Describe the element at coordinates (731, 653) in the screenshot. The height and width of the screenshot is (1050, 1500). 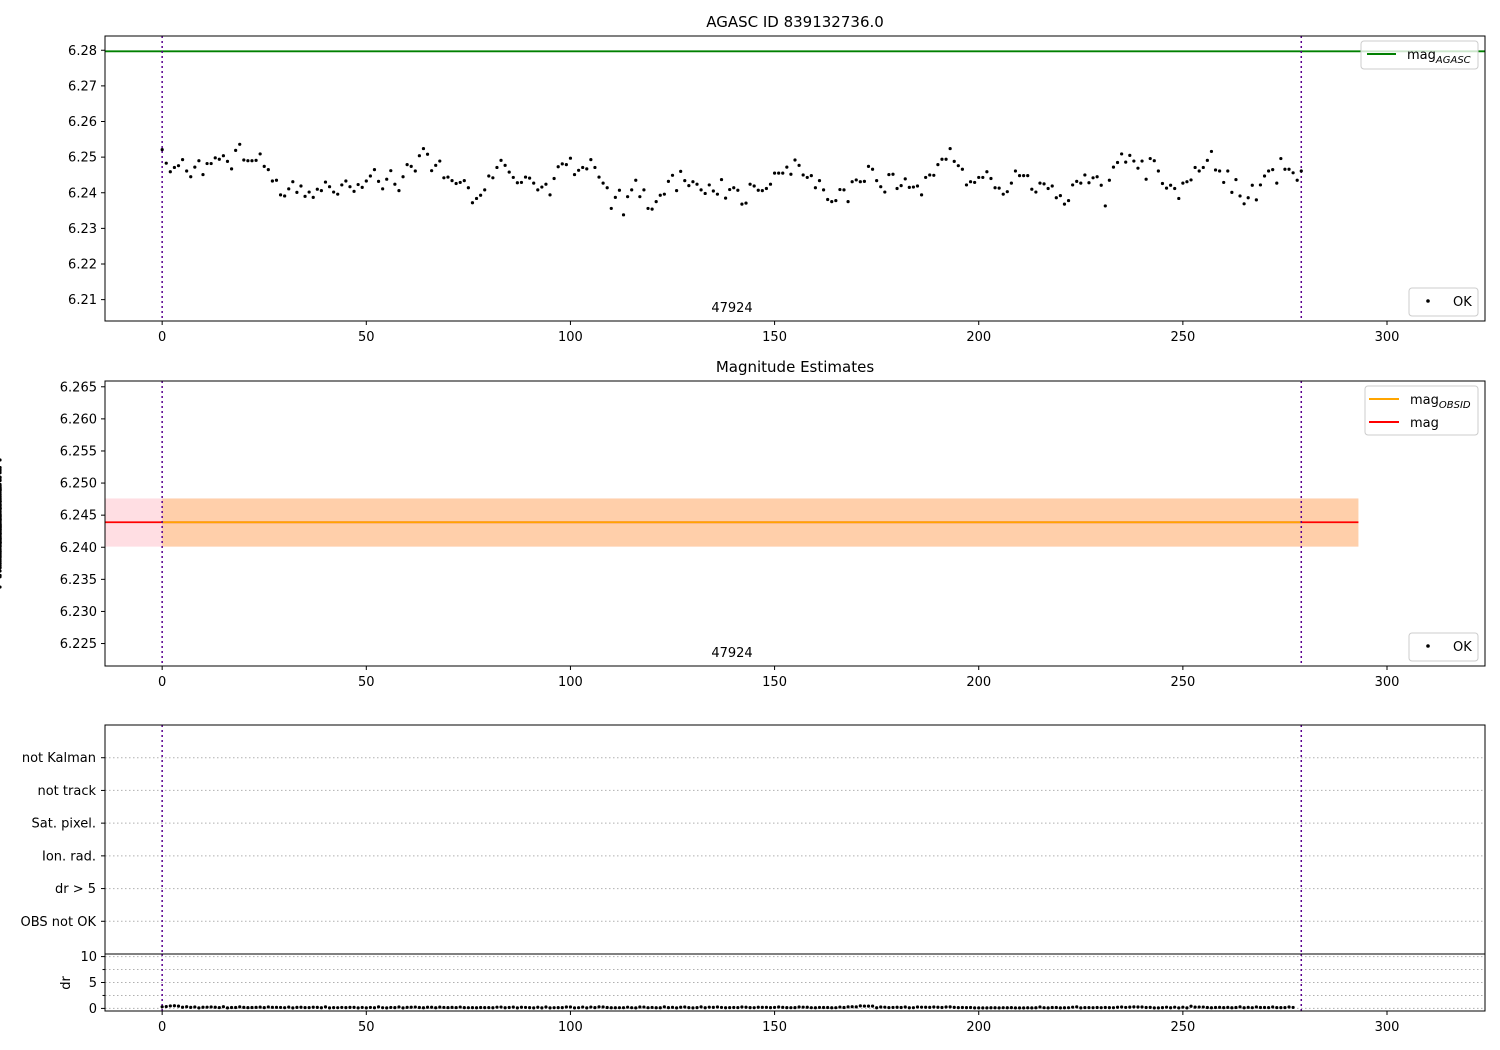
I see `estimates-obsid-label: 47924` at that location.